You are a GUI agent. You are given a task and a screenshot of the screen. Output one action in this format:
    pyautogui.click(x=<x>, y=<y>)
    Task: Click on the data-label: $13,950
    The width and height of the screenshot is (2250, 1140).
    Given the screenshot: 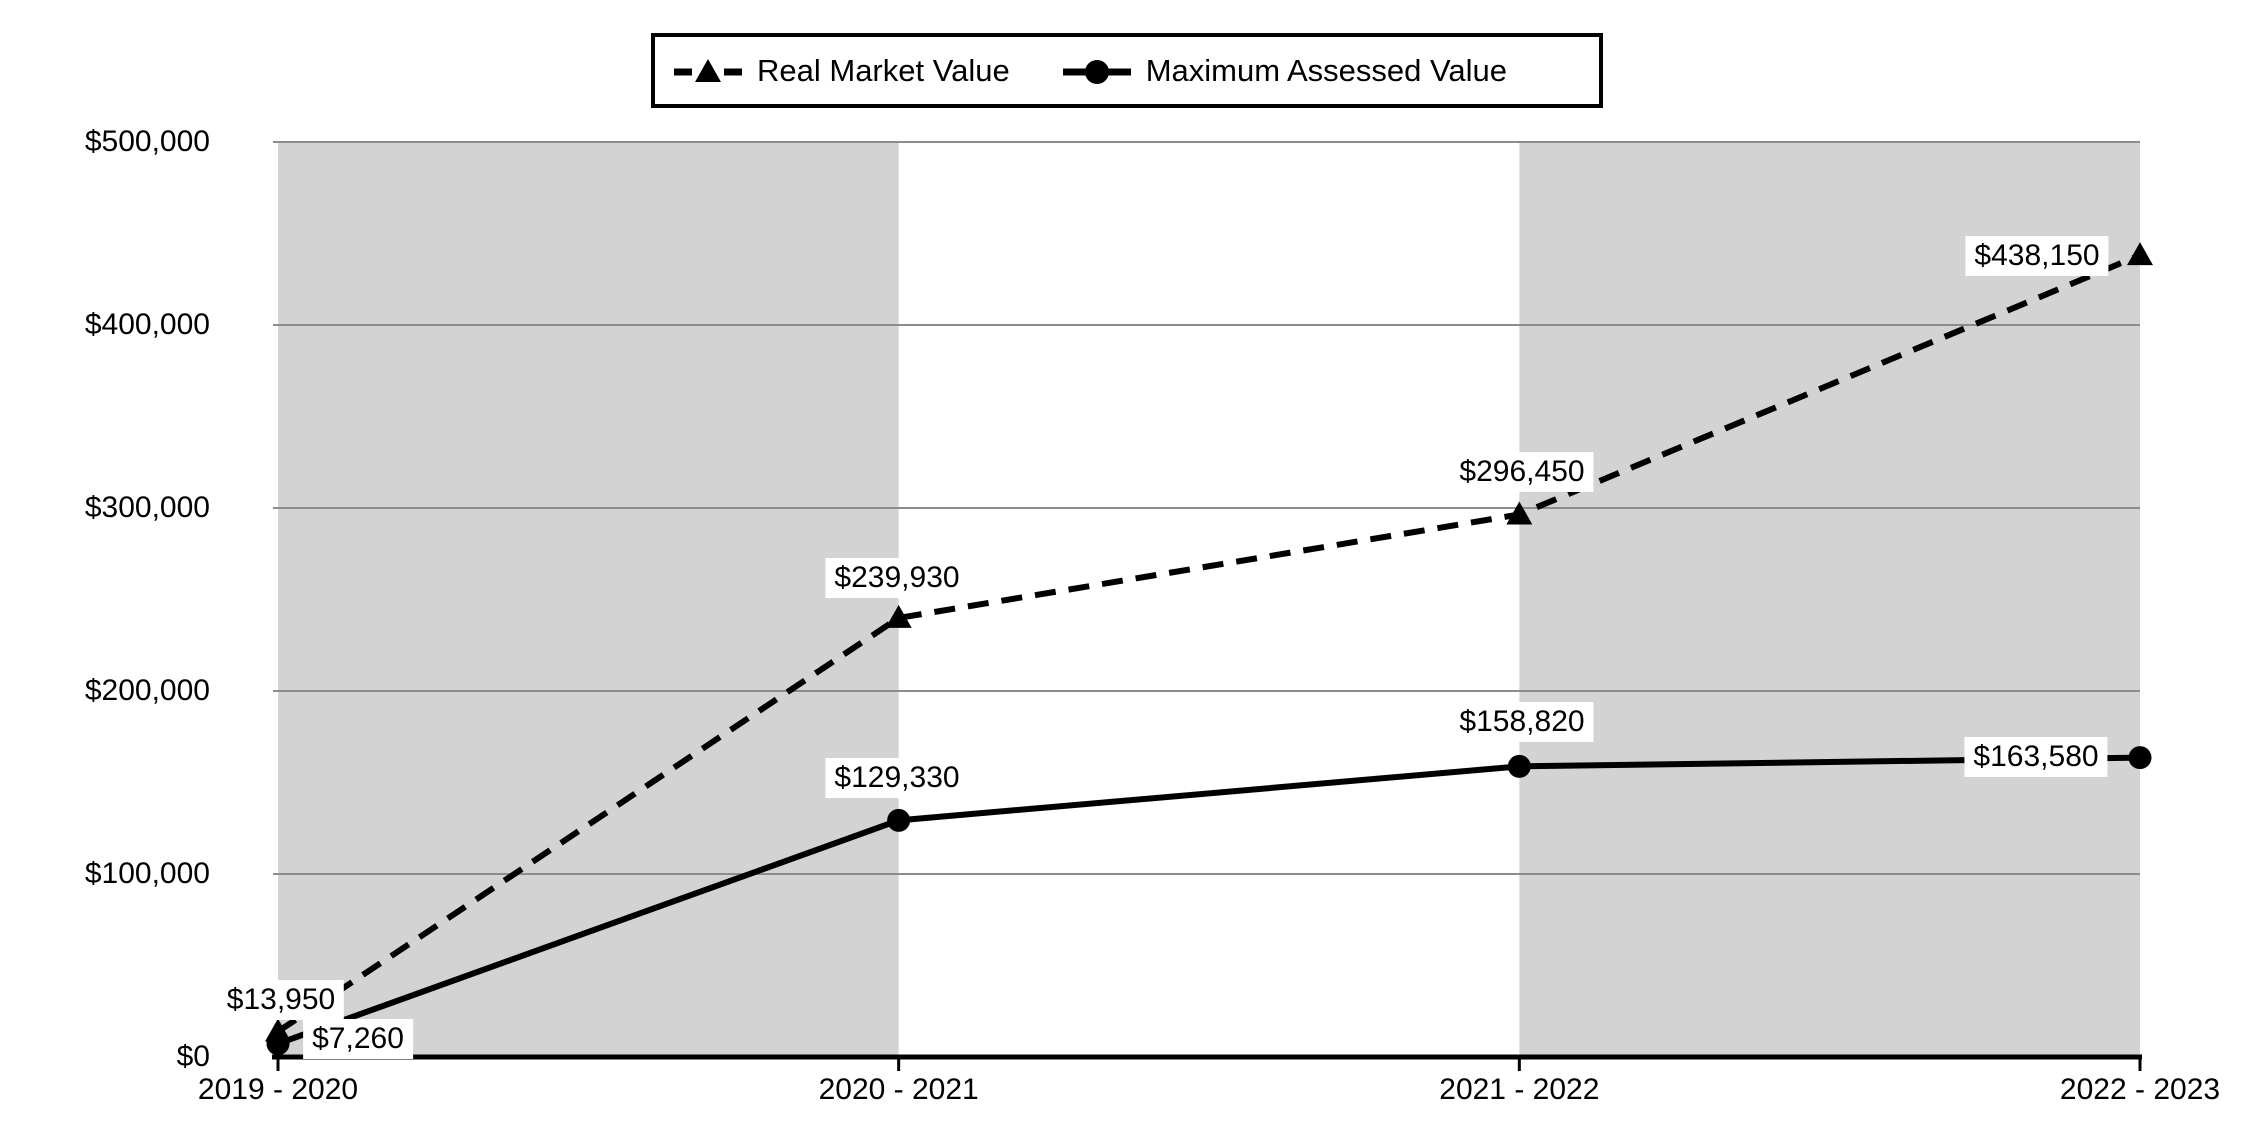 What is the action you would take?
    pyautogui.click(x=281, y=1000)
    